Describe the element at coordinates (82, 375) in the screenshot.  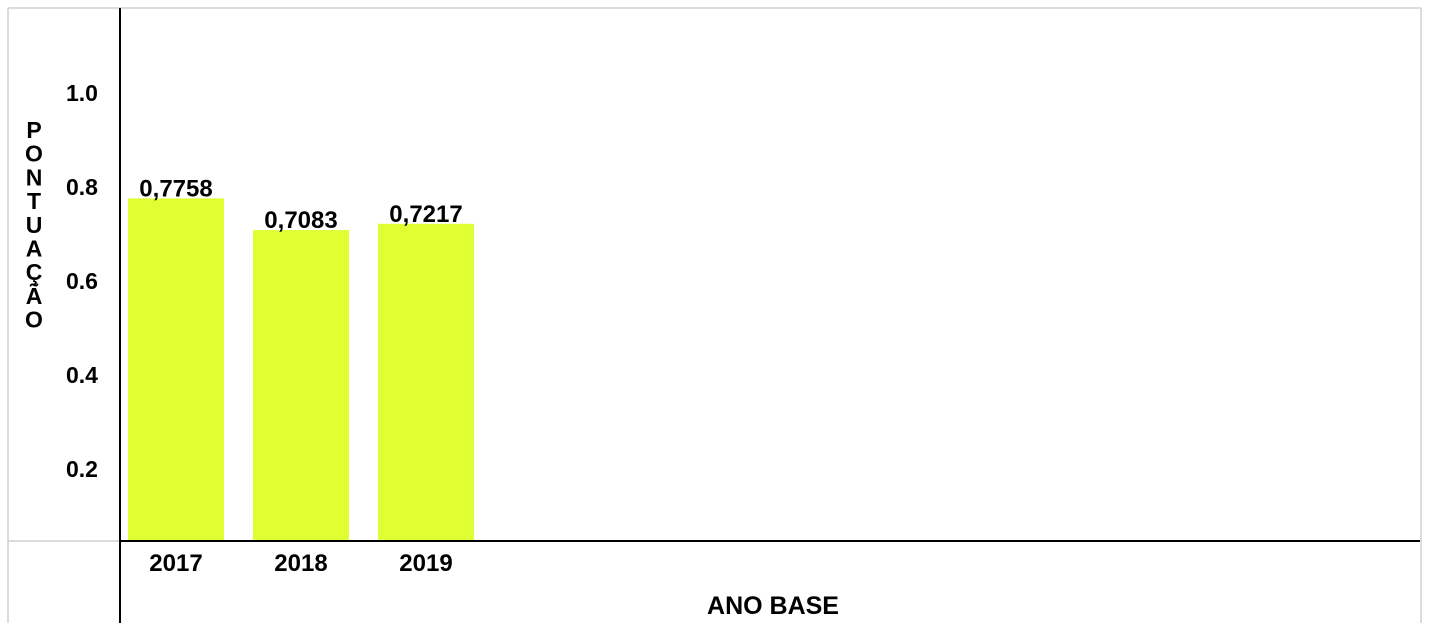
I see `y-tick-label-0.4: 0.4` at that location.